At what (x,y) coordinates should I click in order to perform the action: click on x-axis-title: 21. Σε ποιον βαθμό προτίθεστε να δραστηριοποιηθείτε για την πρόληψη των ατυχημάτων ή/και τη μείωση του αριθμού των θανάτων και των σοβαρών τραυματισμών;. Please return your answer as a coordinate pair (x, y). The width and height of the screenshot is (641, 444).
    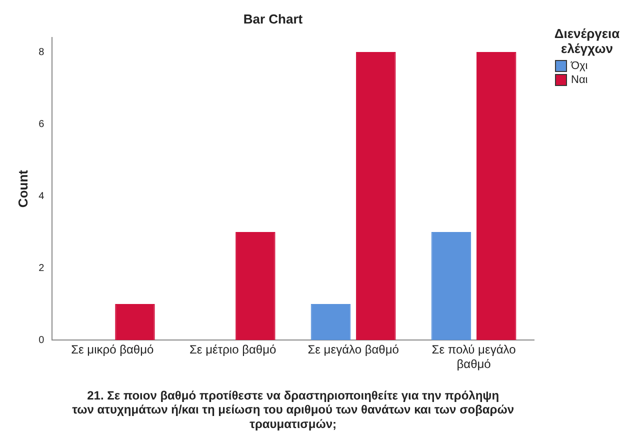
    Looking at the image, I should click on (293, 410).